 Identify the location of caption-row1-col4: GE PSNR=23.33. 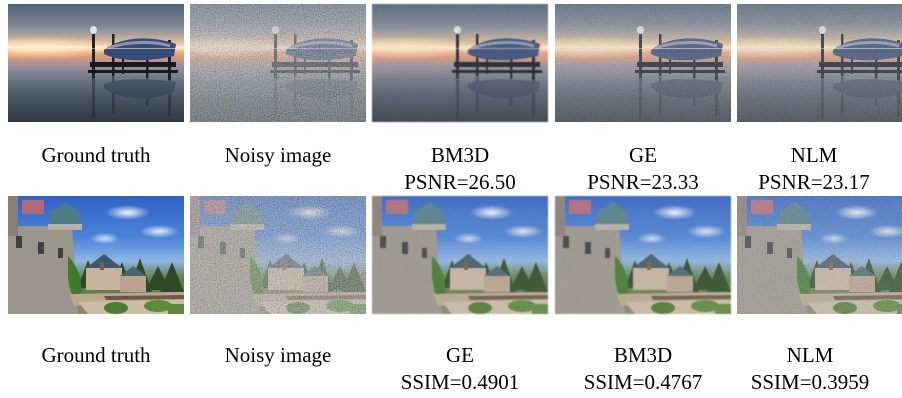
(643, 169).